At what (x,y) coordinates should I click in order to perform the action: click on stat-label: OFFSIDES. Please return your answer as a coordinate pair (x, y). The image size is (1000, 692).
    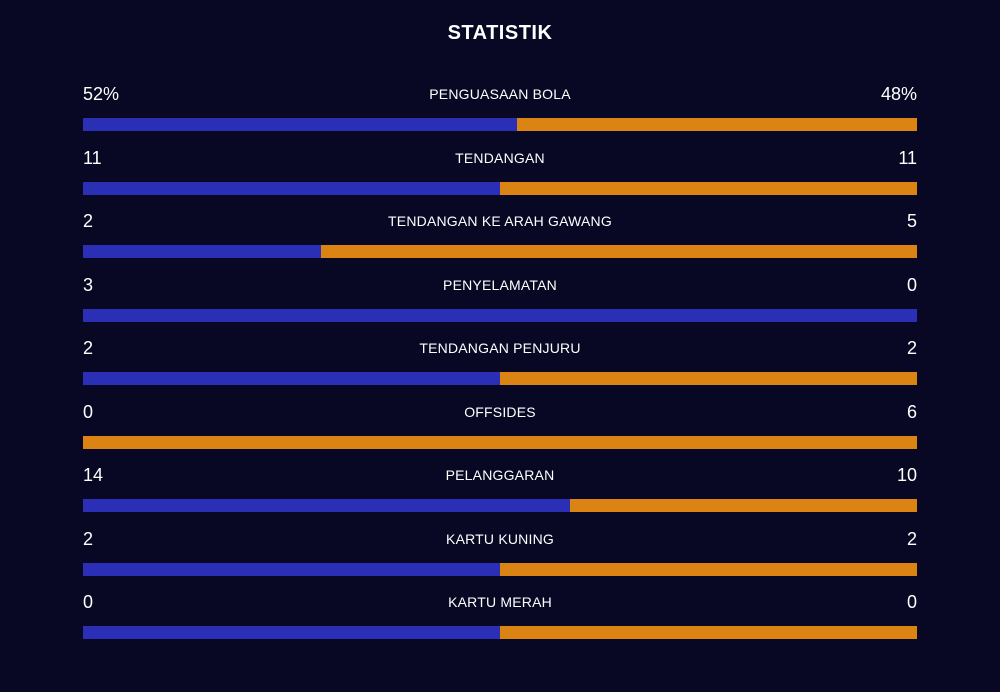
    Looking at the image, I should click on (500, 411).